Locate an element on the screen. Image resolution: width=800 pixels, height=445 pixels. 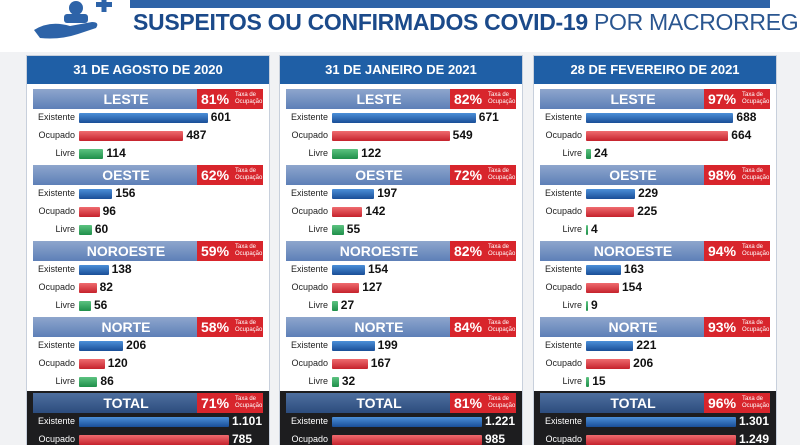
column-date: 31 DE AGOSTO DE 2020 is located at coordinates (148, 70).